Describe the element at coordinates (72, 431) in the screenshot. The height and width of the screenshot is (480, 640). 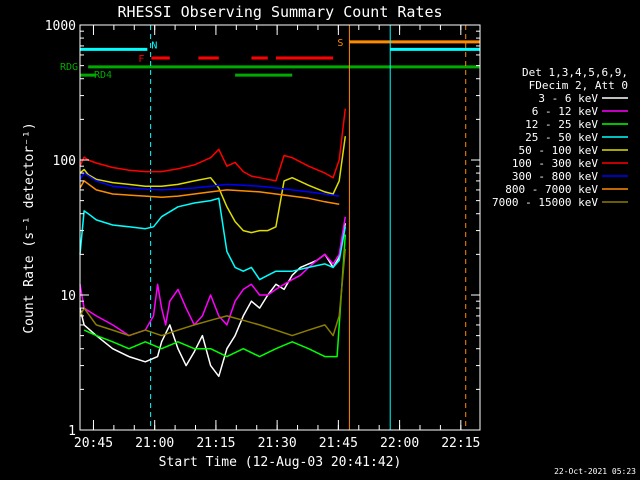
I see `y-tick-label: 1` at that location.